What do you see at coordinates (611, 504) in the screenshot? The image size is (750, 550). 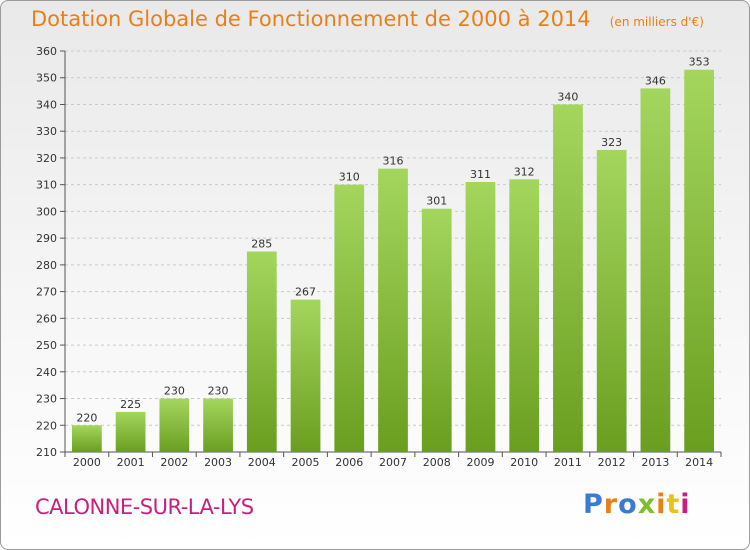 I see `logo-letter: r` at bounding box center [611, 504].